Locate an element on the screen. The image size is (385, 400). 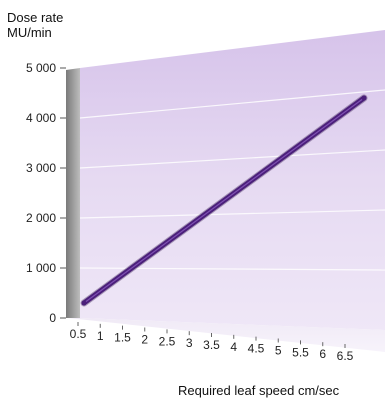
chart-side-wall is located at coordinates (73, 193).